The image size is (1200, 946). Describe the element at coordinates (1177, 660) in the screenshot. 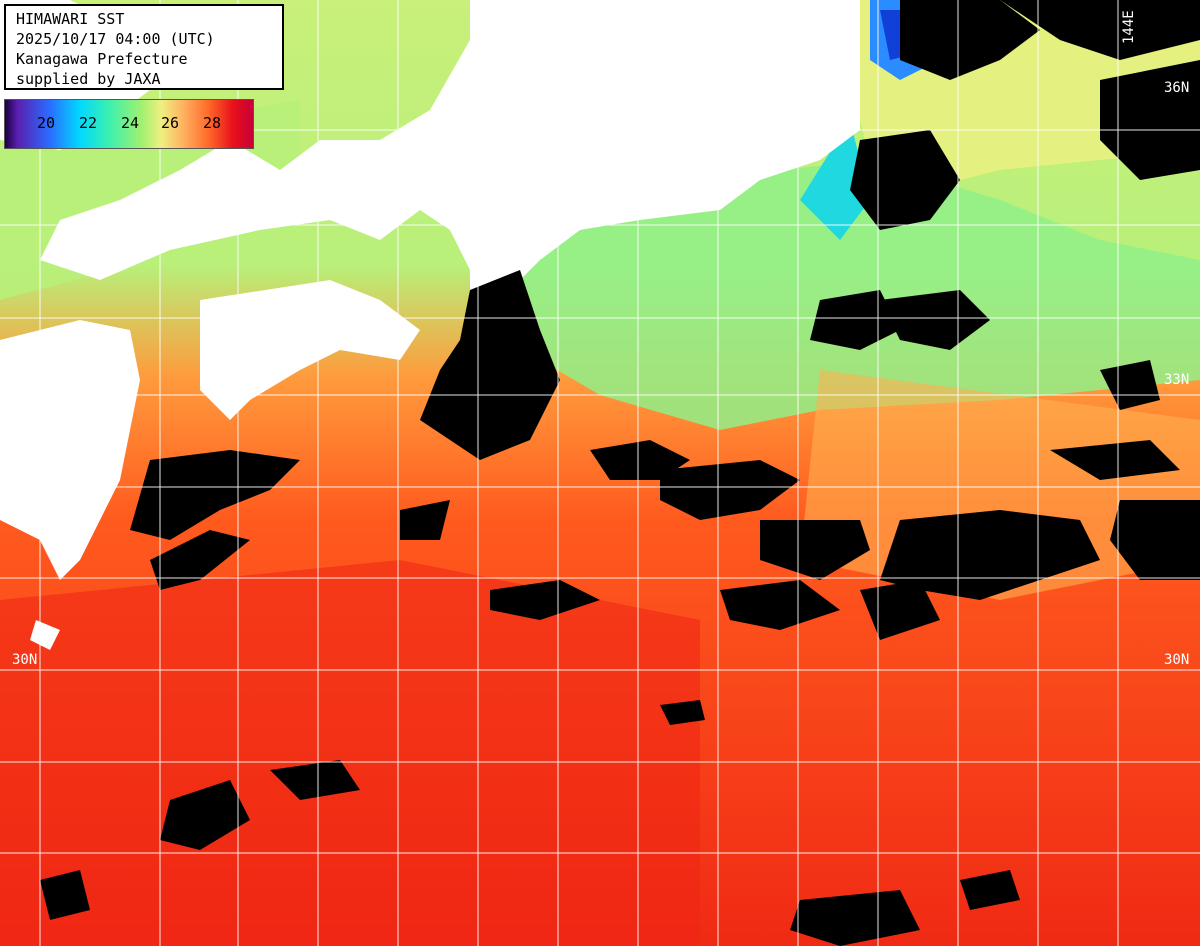

I see `lat-label-30n-right: 30N` at that location.